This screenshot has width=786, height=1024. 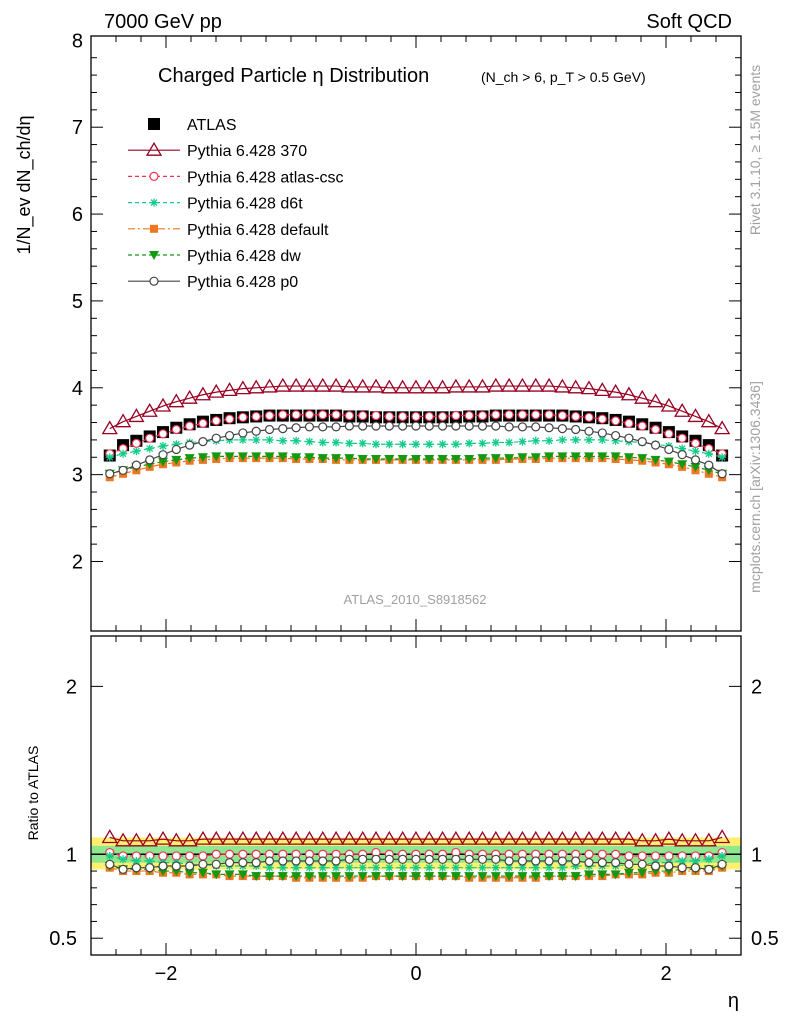 I want to click on x-tick-label: 0, so click(x=415, y=974).